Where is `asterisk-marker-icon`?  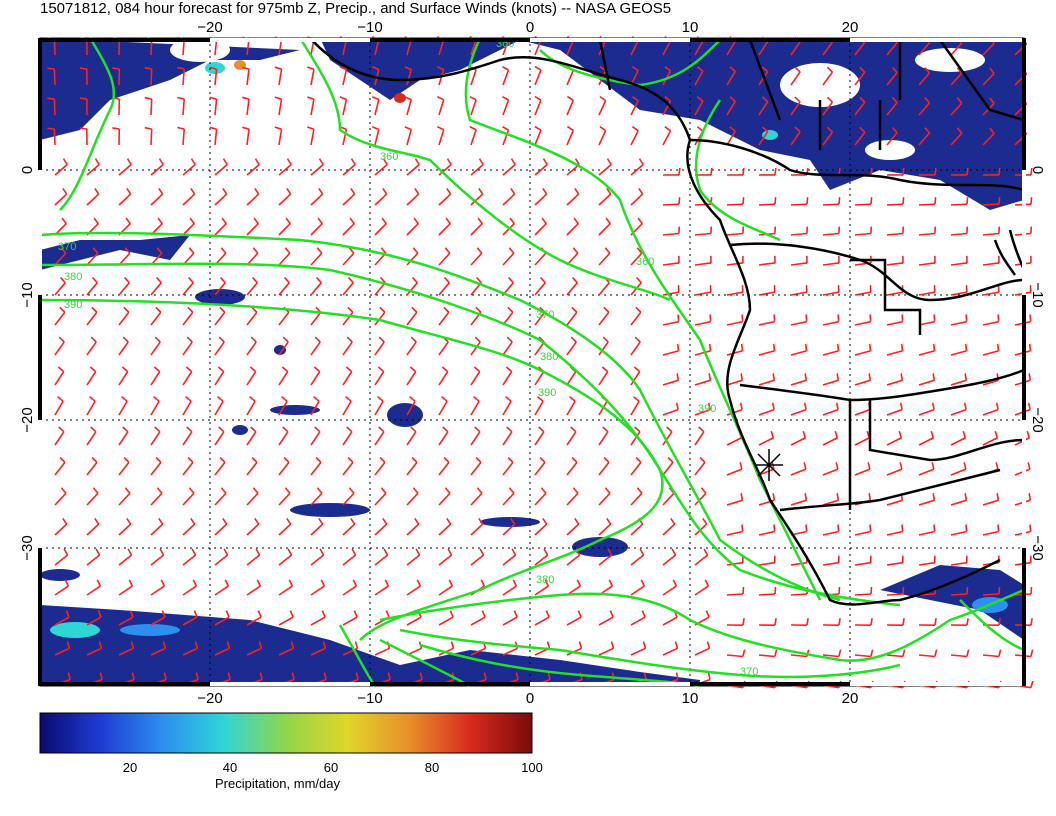
asterisk-marker-icon is located at coordinates (769, 465).